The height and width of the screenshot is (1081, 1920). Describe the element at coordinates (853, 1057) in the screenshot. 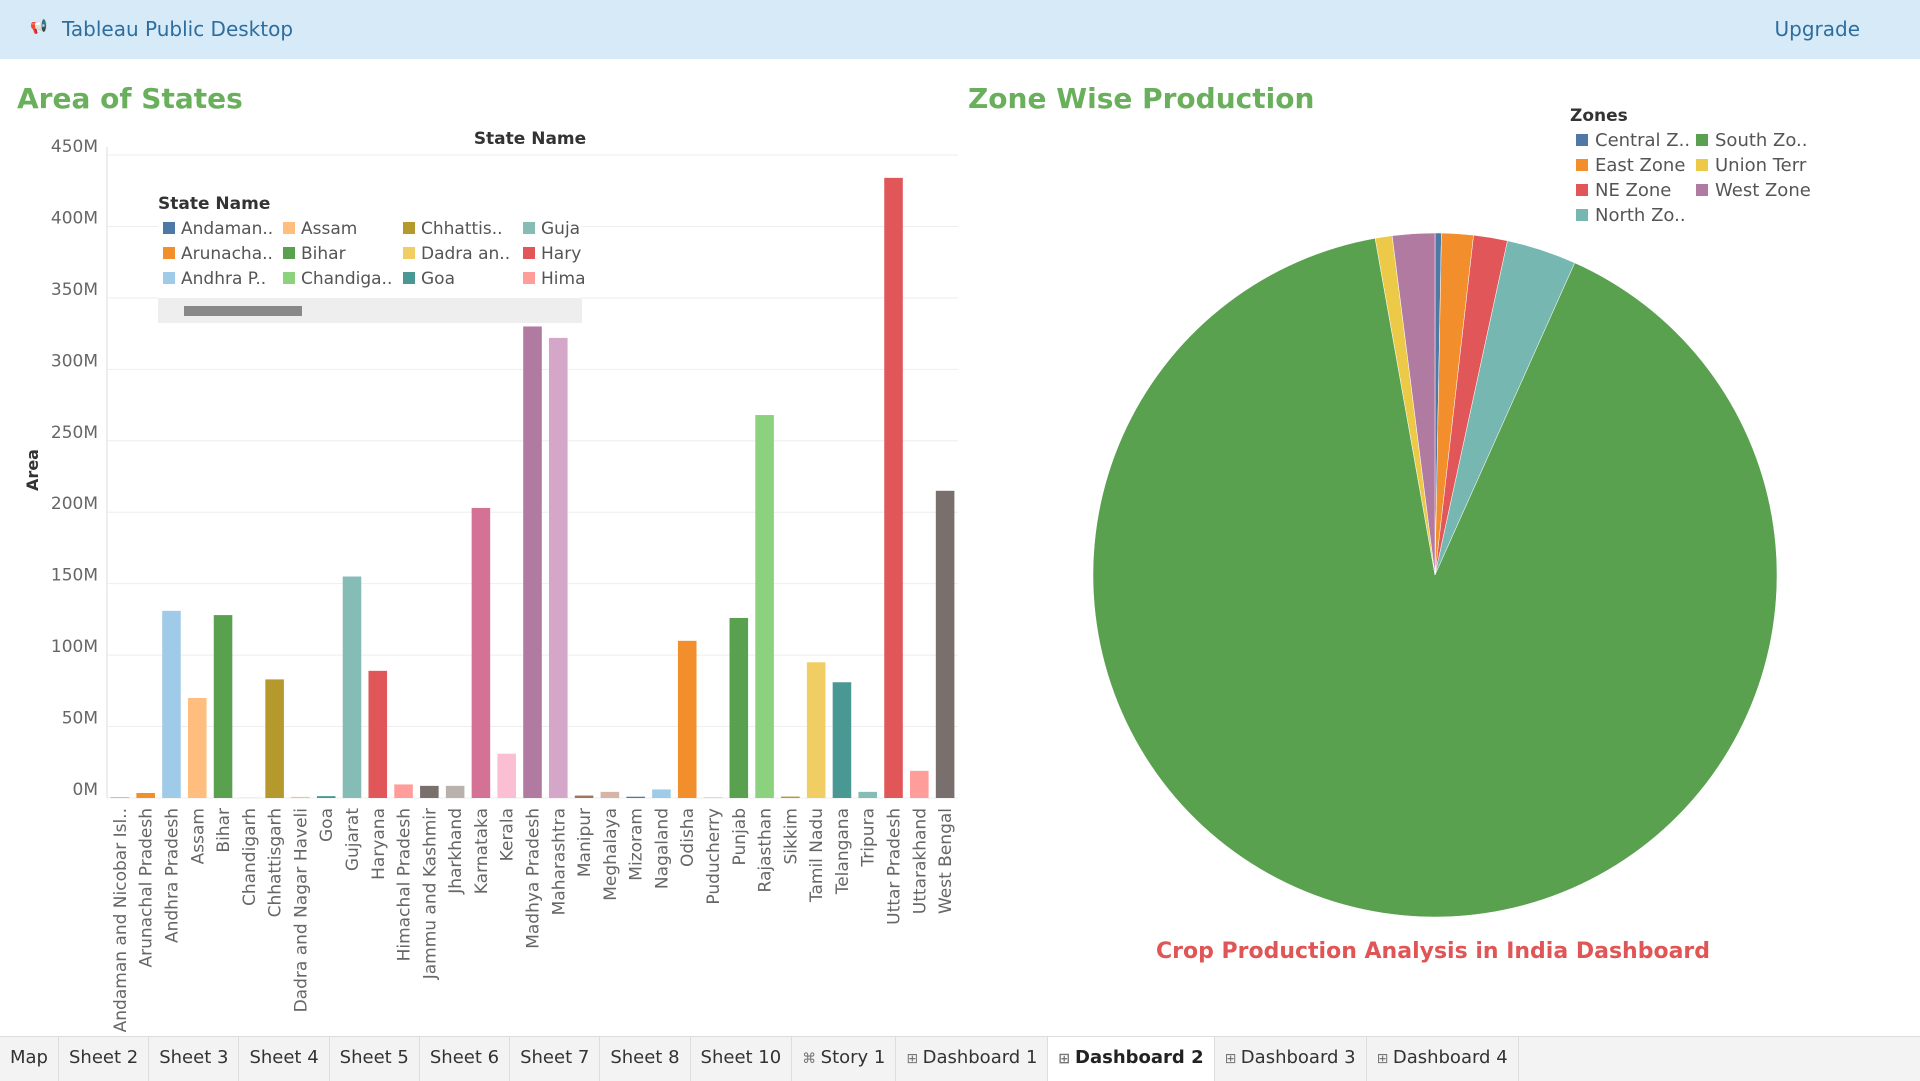

I see `tab-label: Story 1` at that location.